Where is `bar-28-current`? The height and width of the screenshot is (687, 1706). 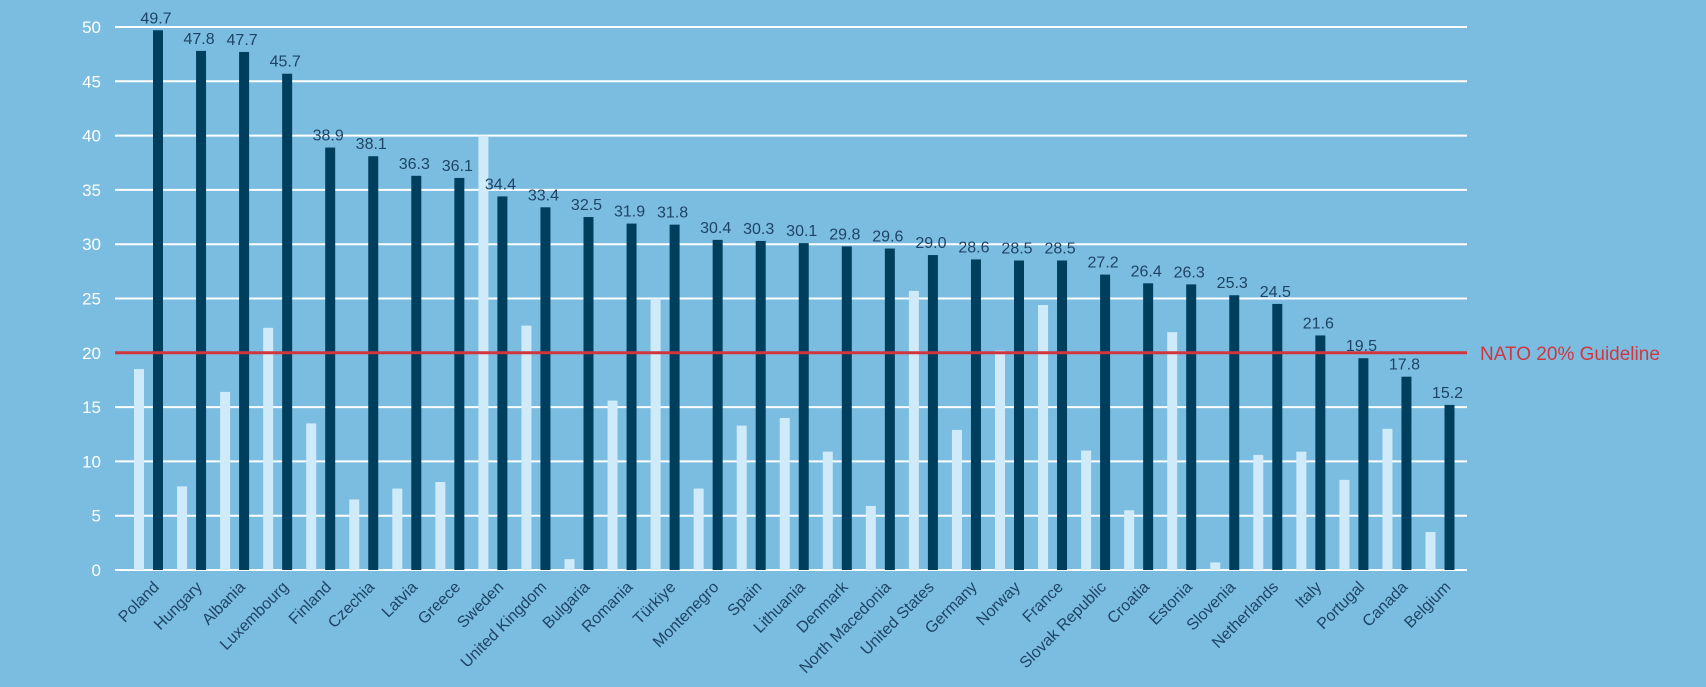
bar-28-current is located at coordinates (1363, 464).